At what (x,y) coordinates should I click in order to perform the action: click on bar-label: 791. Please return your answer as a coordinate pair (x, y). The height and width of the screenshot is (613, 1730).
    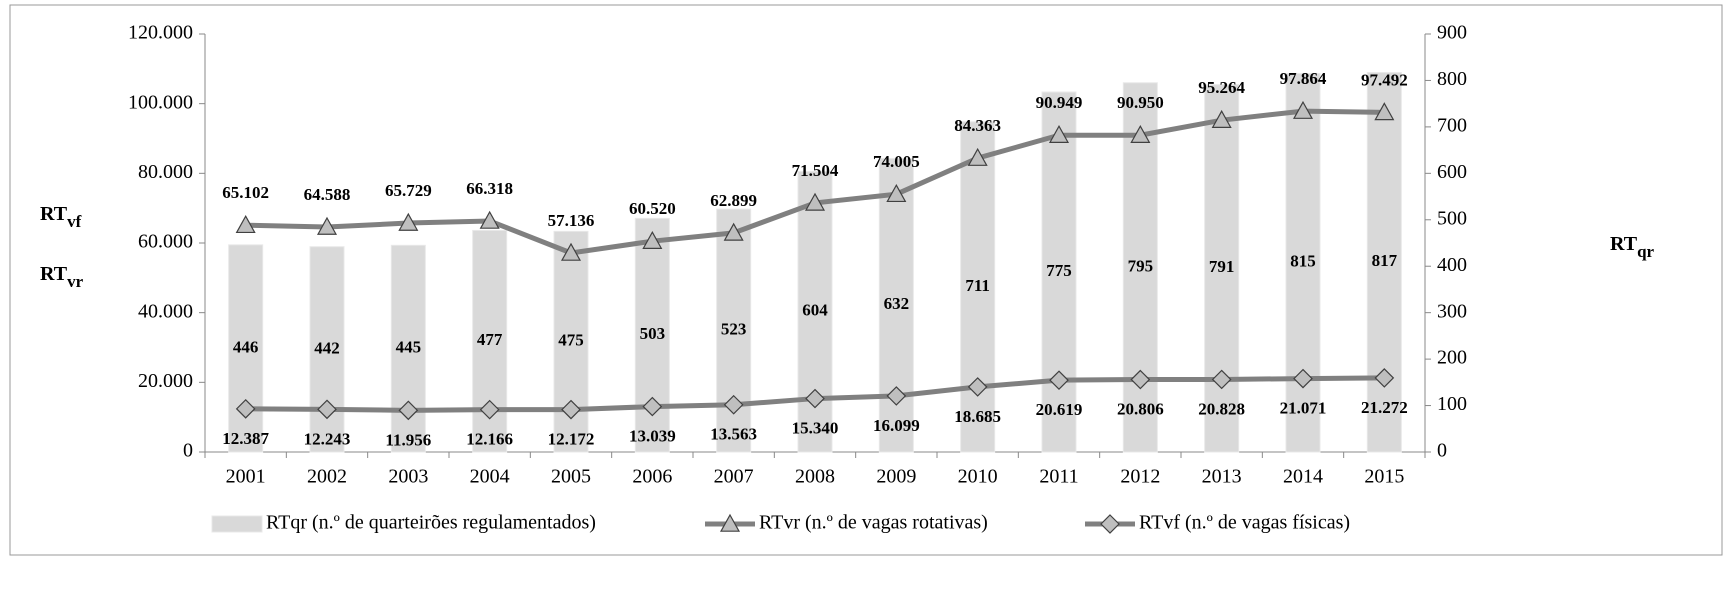
    Looking at the image, I should click on (1222, 266).